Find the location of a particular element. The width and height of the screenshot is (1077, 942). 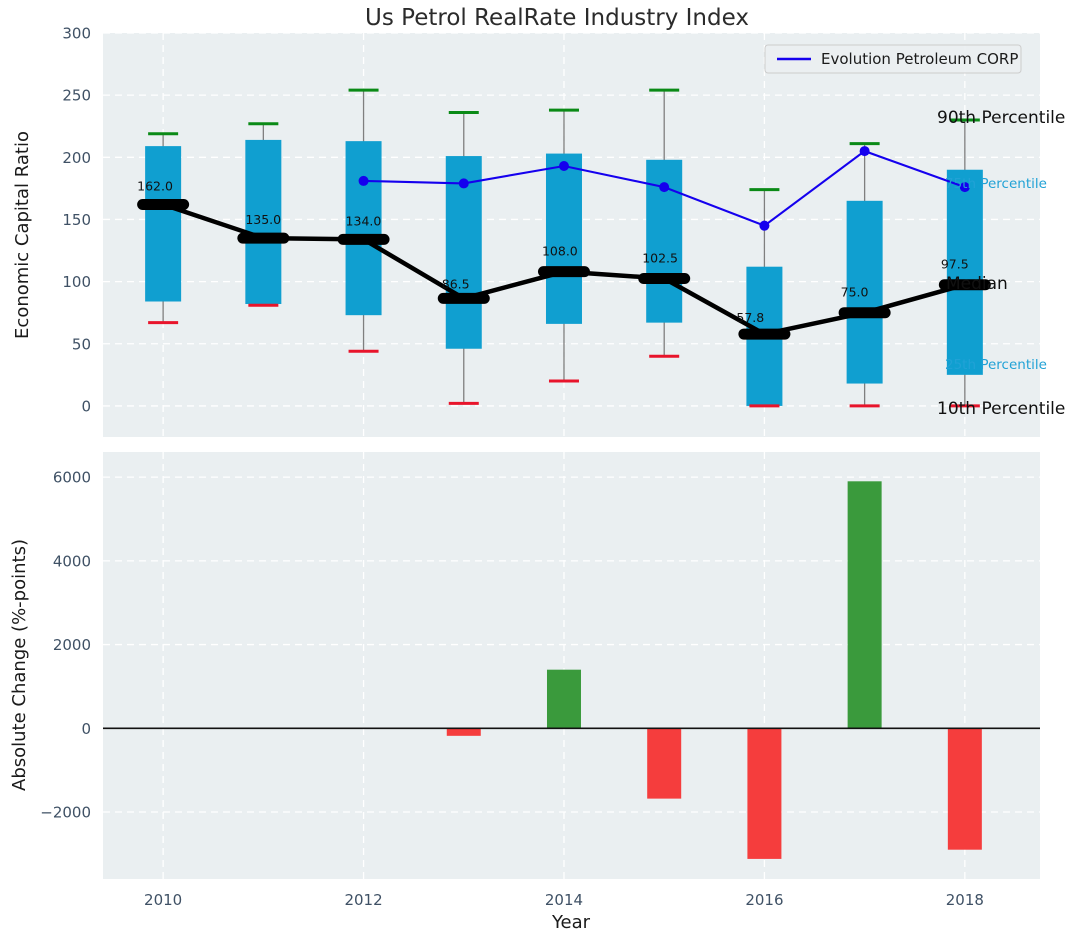

legend-box is located at coordinates (893, 59).